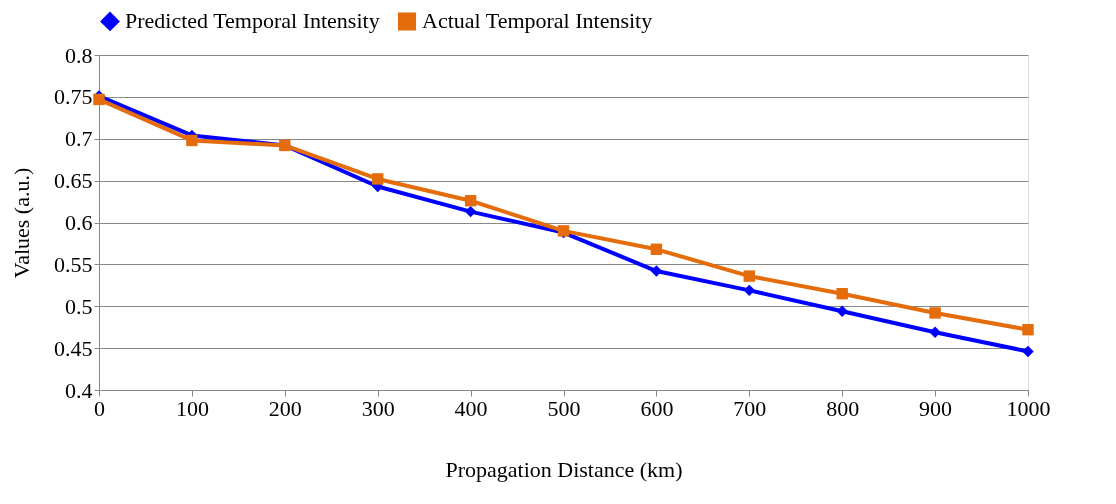 The width and height of the screenshot is (1116, 504). What do you see at coordinates (73, 348) in the screenshot?
I see `y-tick-label: 0.45` at bounding box center [73, 348].